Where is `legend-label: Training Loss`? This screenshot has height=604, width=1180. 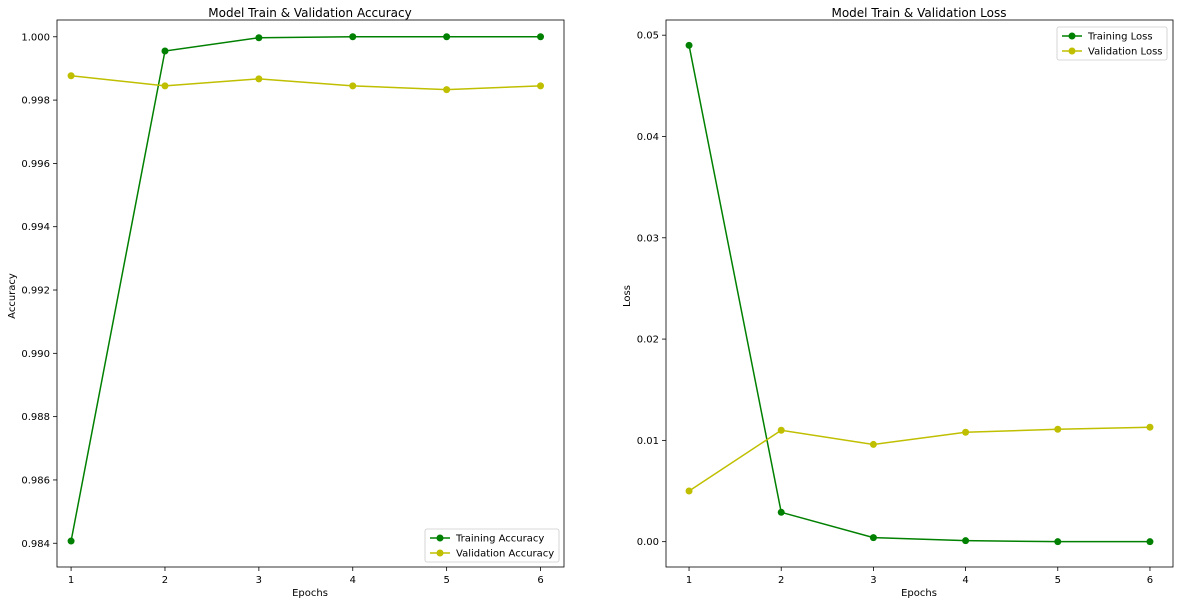 legend-label: Training Loss is located at coordinates (1120, 37).